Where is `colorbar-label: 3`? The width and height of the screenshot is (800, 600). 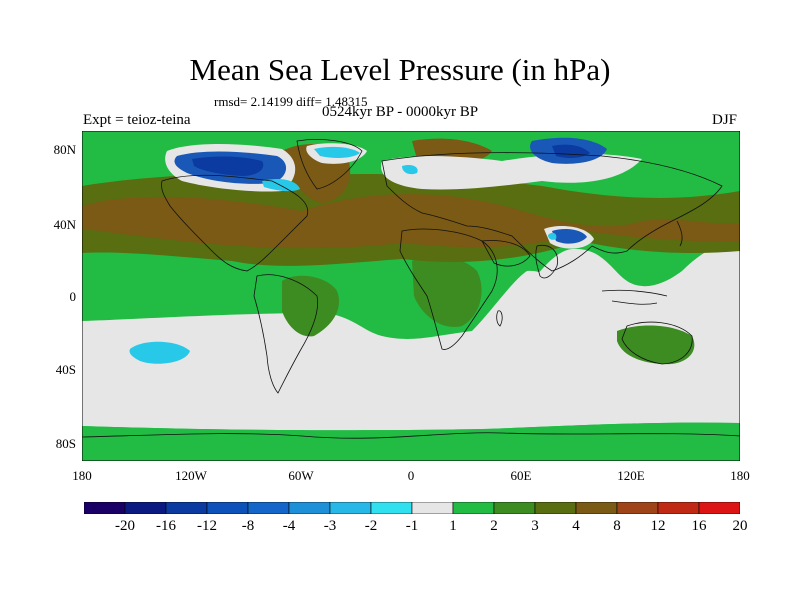
colorbar-label: 3 is located at coordinates (535, 526).